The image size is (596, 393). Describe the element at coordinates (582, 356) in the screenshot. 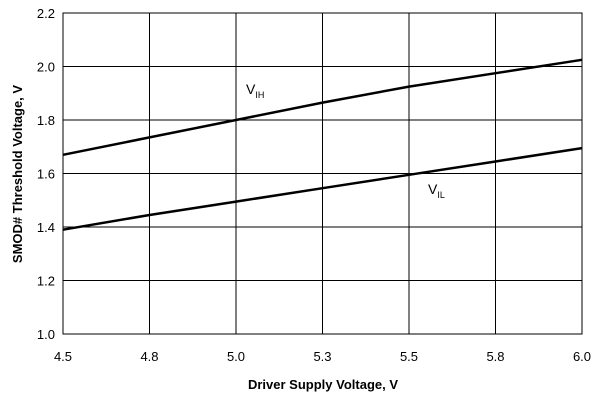

I see `x-tick-label: 6.0` at that location.